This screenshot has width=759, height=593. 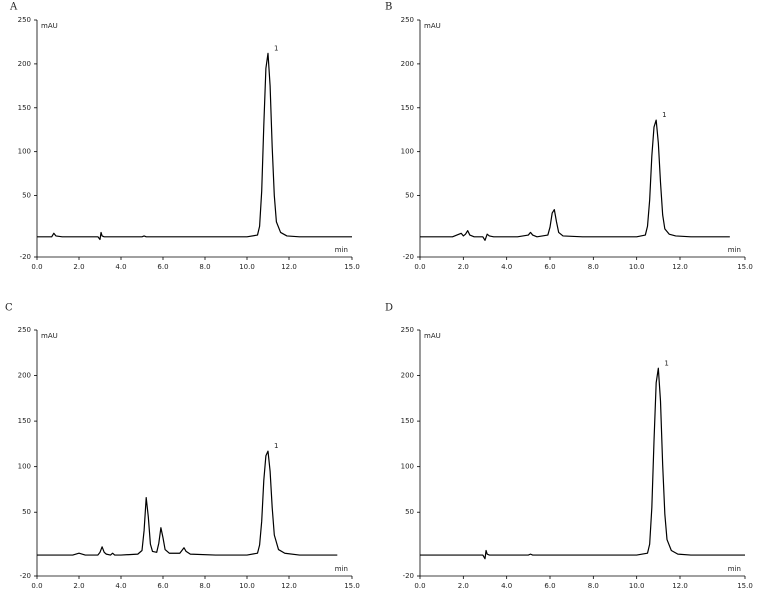 What do you see at coordinates (388, 7) in the screenshot?
I see `panel-label: B` at bounding box center [388, 7].